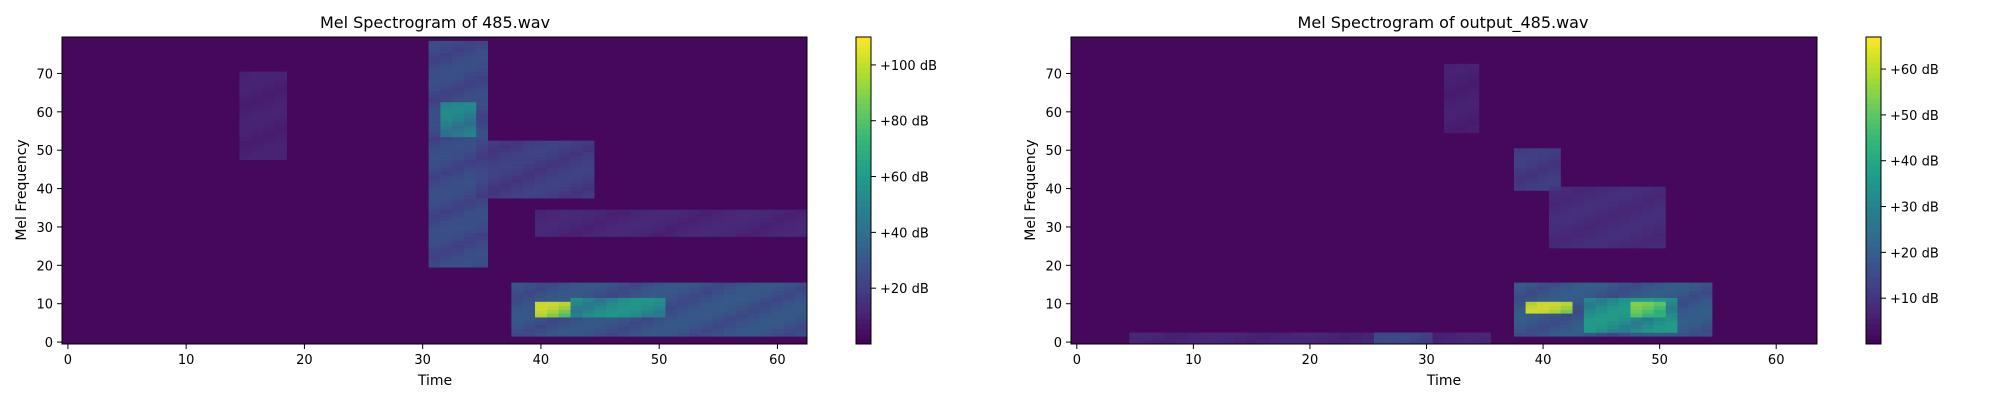 The height and width of the screenshot is (400, 2000). I want to click on y-tick-label: 40, so click(1053, 190).